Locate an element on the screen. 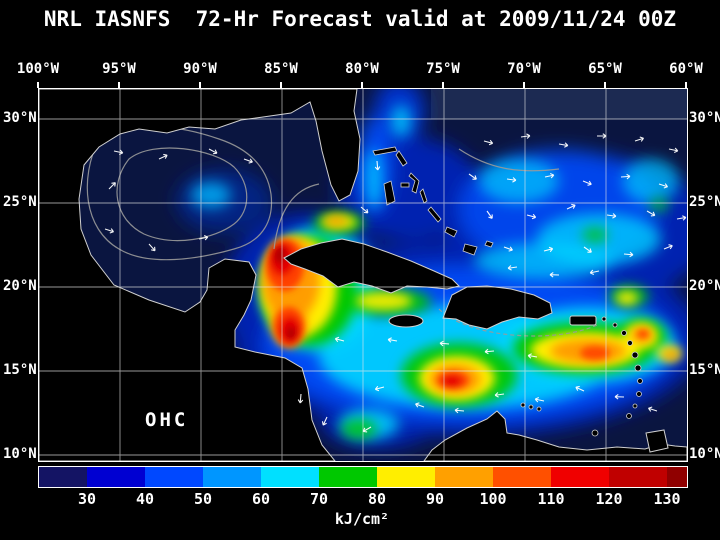 The image size is (720, 540). land-cuba is located at coordinates (371, 266).